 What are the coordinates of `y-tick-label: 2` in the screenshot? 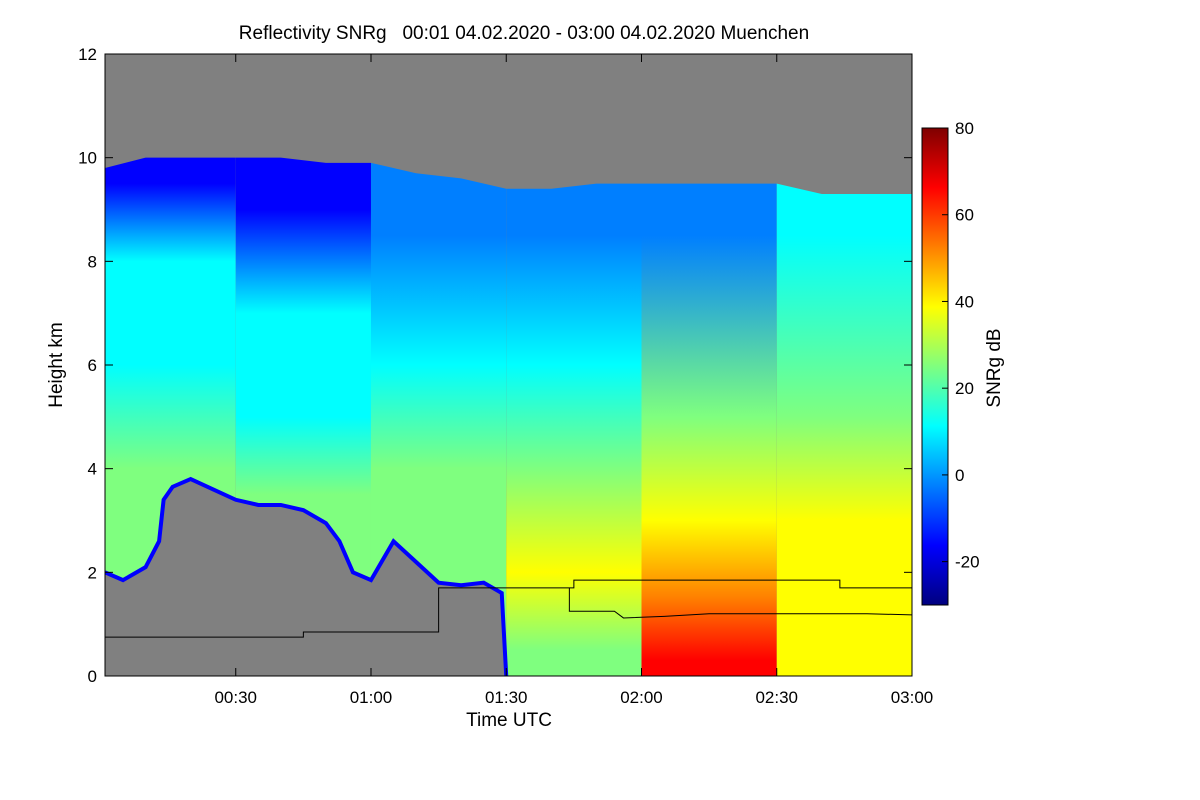 It's located at (92, 572).